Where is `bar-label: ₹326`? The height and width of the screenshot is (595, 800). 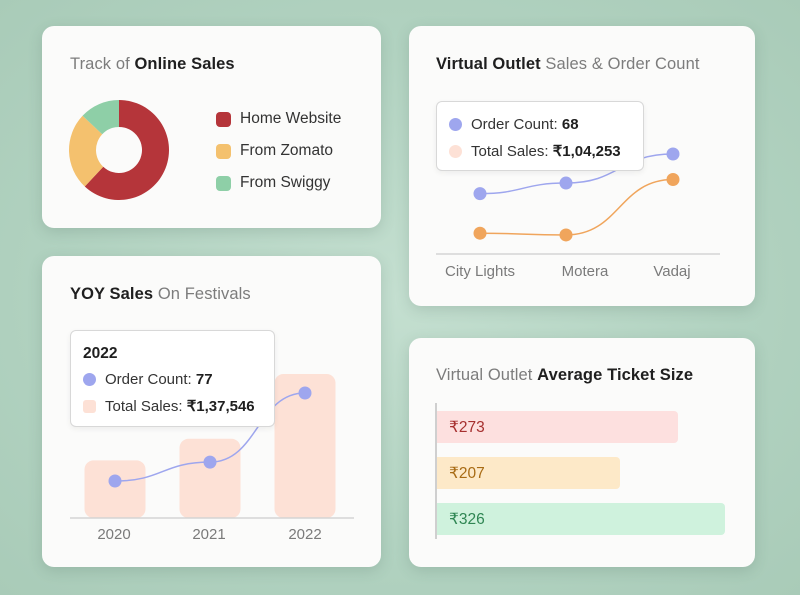 bar-label: ₹326 is located at coordinates (467, 519).